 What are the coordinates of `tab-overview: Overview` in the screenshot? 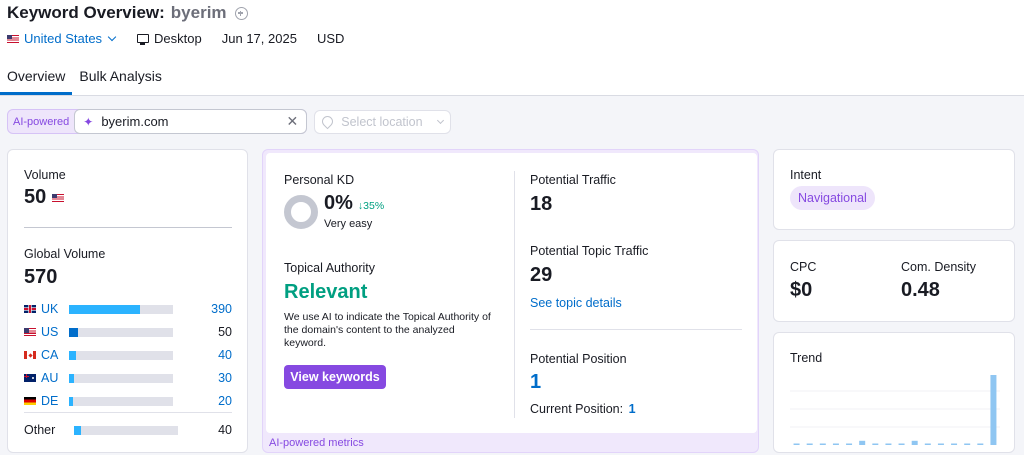 It's located at (36, 81).